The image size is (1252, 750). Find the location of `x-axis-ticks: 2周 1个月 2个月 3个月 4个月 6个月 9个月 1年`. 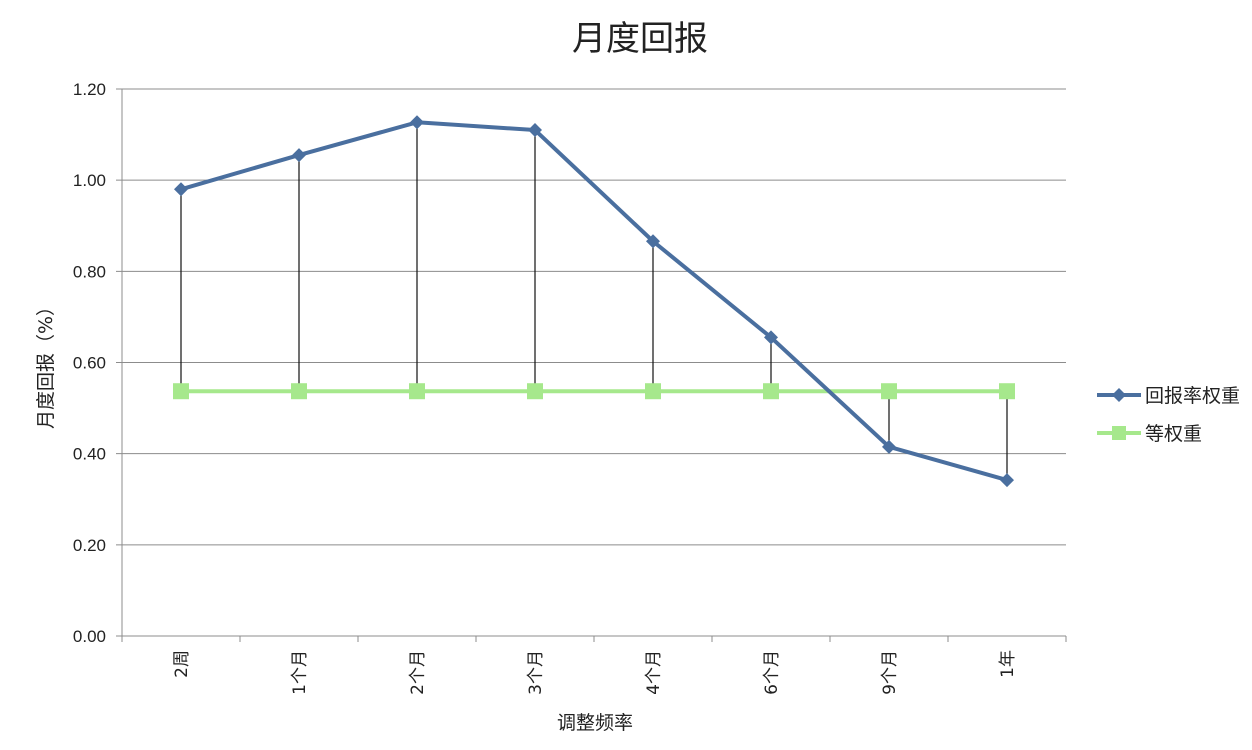

x-axis-ticks: 2周 1个月 2个月 3个月 4个月 6个月 9个月 1年 is located at coordinates (594, 665).